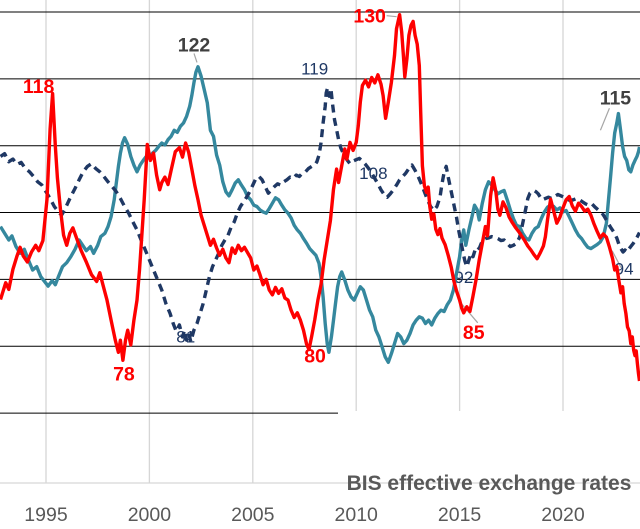  Describe the element at coordinates (474, 333) in the screenshot. I see `data-label-85: 85` at that location.